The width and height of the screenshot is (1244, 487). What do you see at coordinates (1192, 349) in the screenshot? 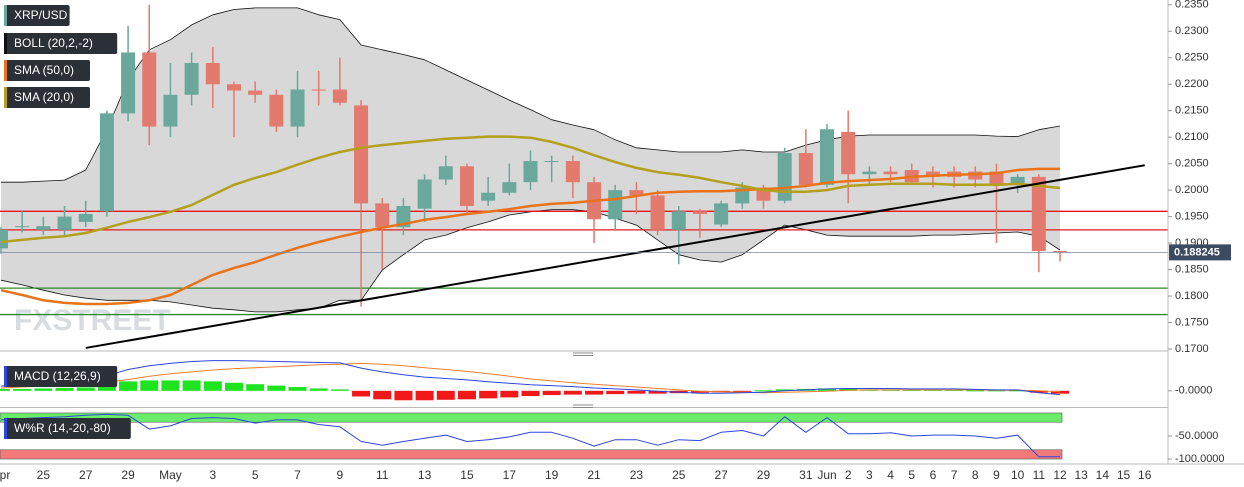
I see `y-tick-label: 0.1700` at bounding box center [1192, 349].